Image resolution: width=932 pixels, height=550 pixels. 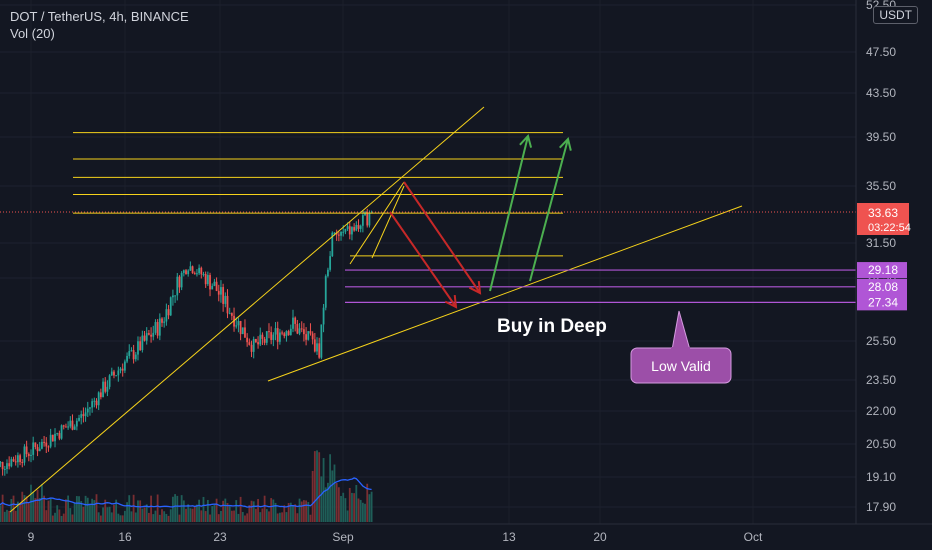 What do you see at coordinates (881, 341) in the screenshot?
I see `price-tick-label: 25.50` at bounding box center [881, 341].